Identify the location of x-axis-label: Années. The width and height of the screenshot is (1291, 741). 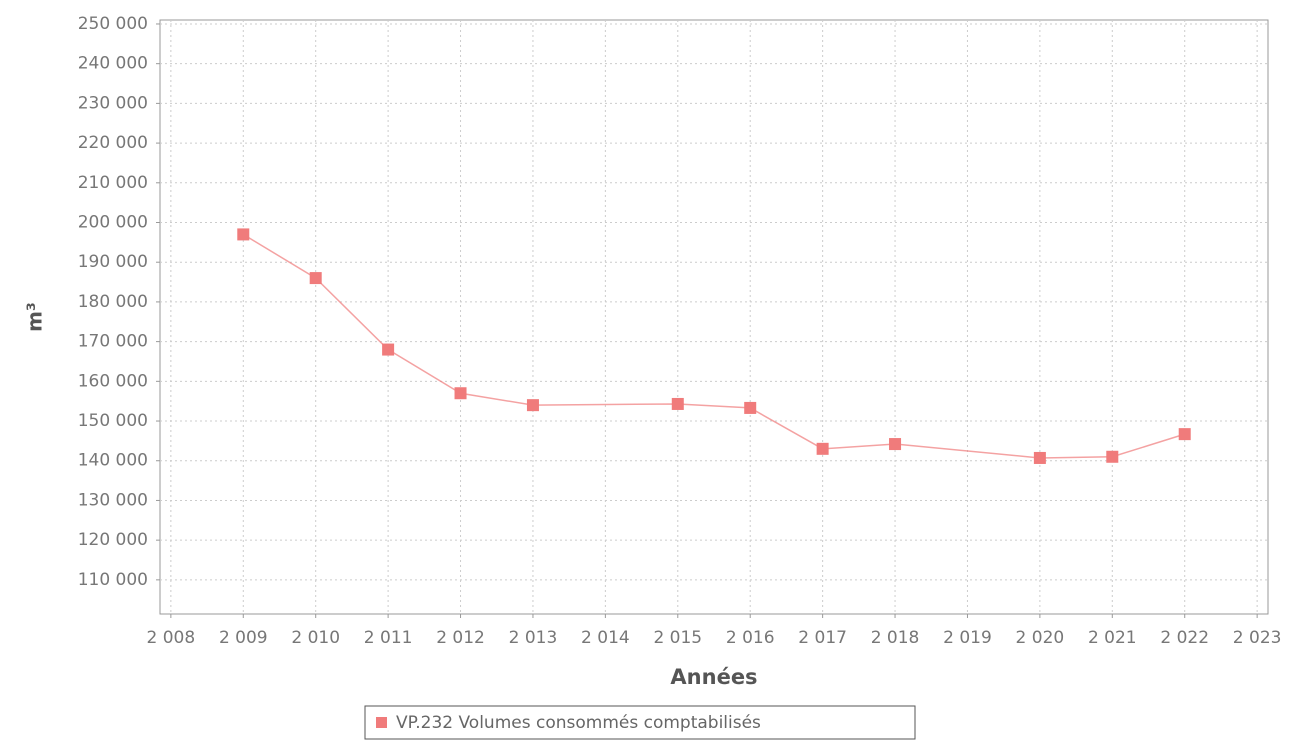
(713, 677).